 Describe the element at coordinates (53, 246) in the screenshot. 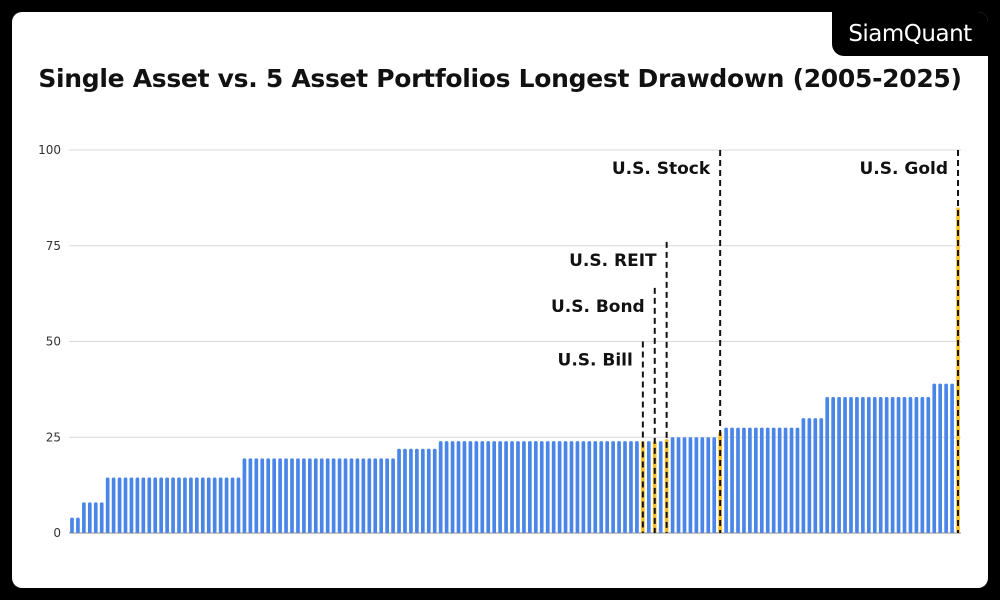

I see `y-tick-label: 75` at that location.